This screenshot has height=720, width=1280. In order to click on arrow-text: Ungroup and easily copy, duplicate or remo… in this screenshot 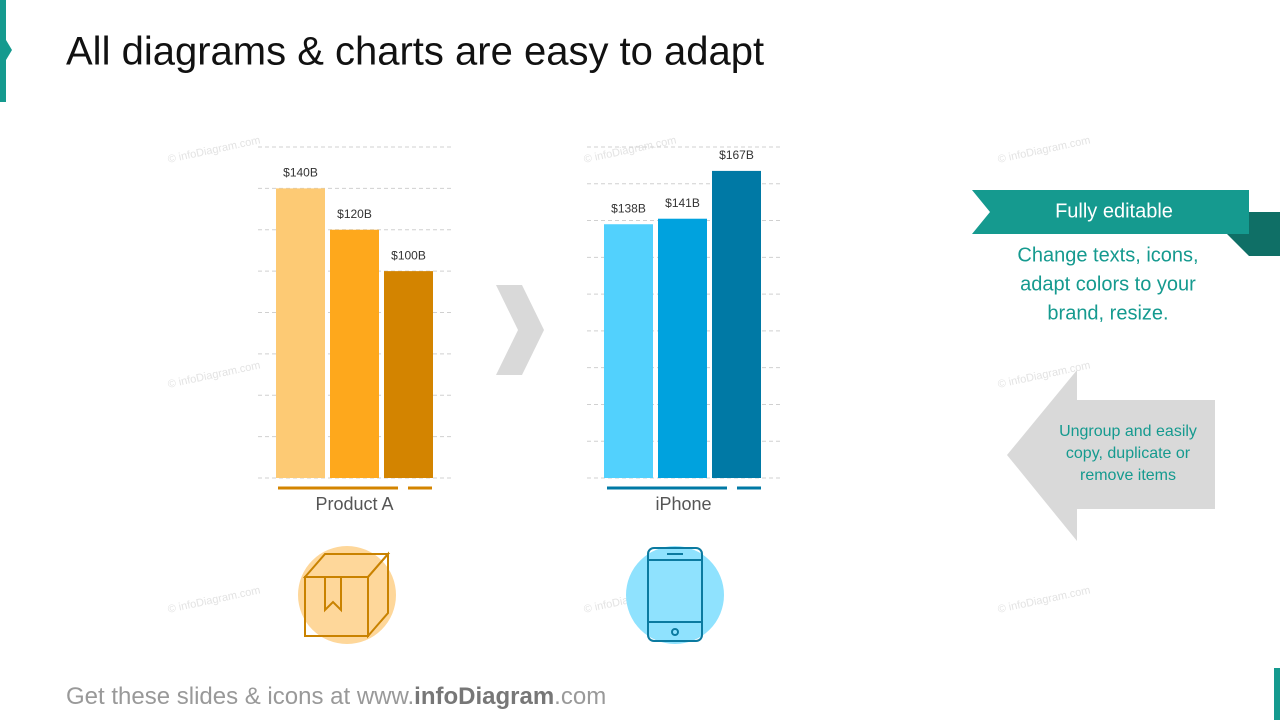, I will do `click(1128, 453)`.